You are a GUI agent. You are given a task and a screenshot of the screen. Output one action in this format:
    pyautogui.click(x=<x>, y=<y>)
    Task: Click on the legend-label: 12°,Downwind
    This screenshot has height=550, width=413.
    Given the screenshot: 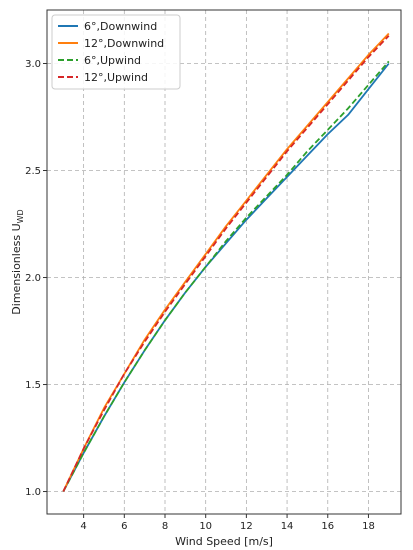 What is the action you would take?
    pyautogui.click(x=124, y=43)
    